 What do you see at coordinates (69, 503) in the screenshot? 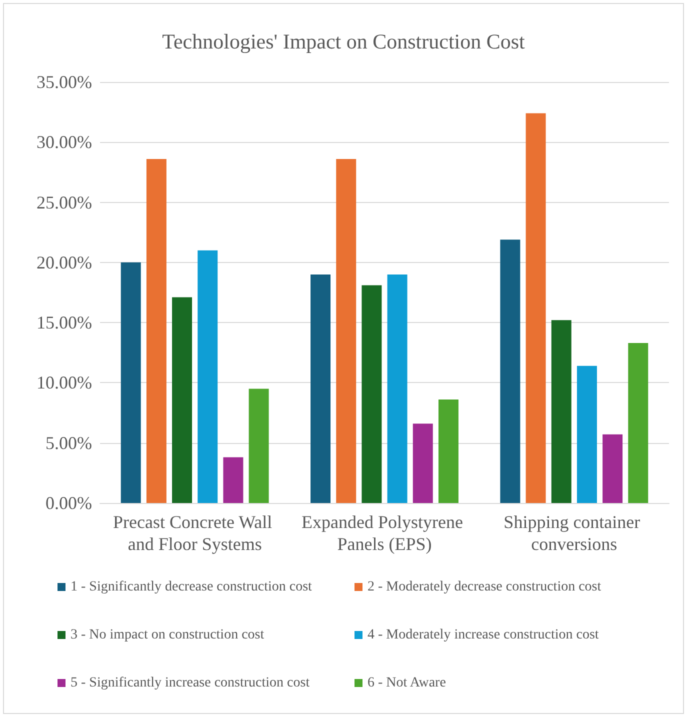
I see `y-tick-label: 0.00%` at bounding box center [69, 503].